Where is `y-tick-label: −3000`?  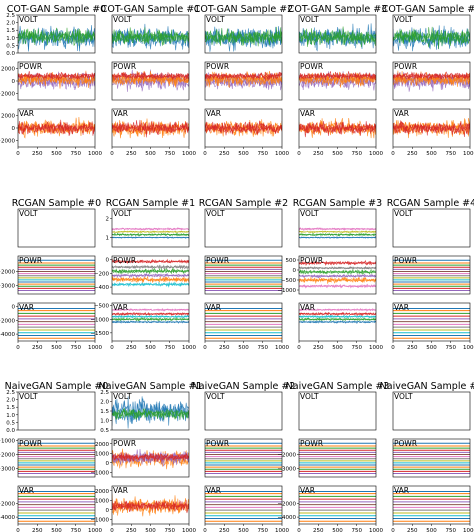
y-tick-label: −3000 is located at coordinates (7, 287).